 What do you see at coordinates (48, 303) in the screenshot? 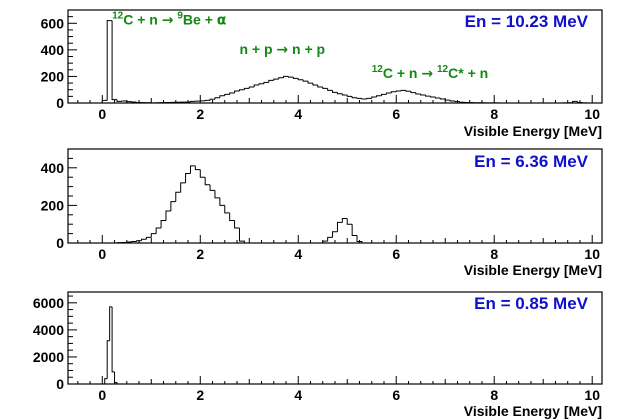
I see `y-tick-label: 6000` at bounding box center [48, 303].